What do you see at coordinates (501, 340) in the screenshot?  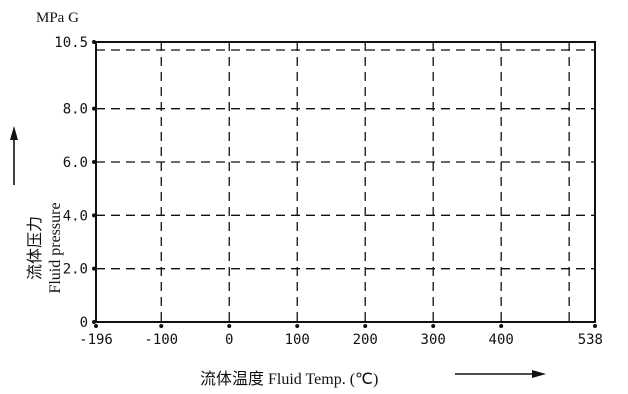 I see `x-tick-label: 400` at bounding box center [501, 340].